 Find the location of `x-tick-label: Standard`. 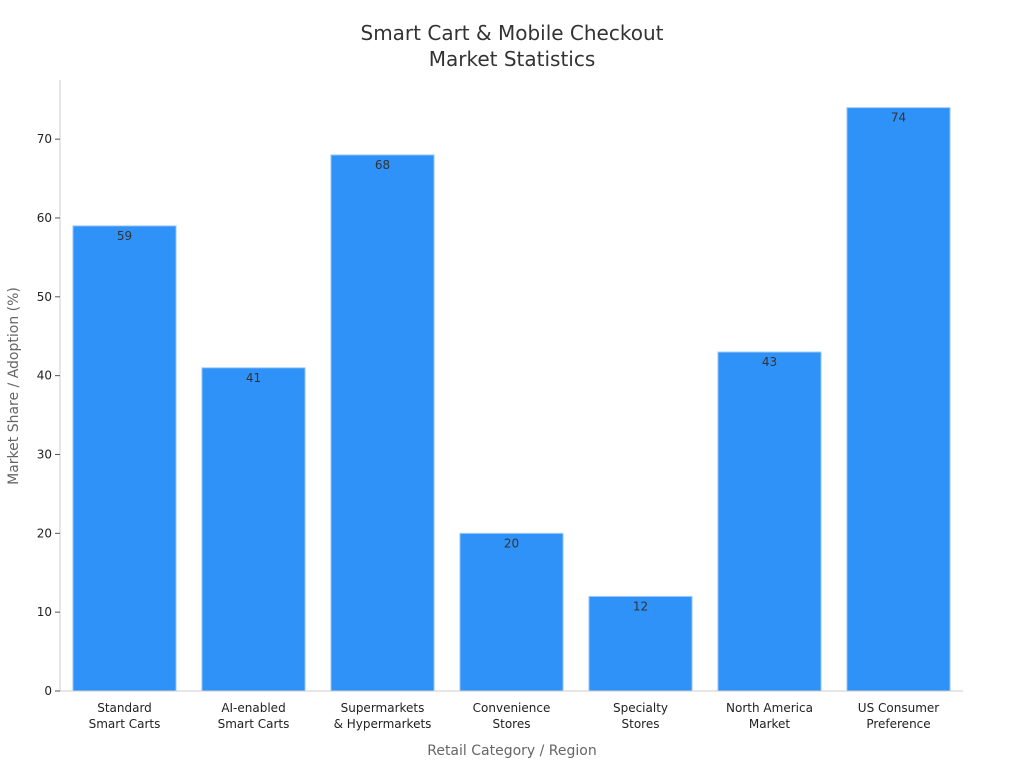

x-tick-label: Standard is located at coordinates (124, 708).